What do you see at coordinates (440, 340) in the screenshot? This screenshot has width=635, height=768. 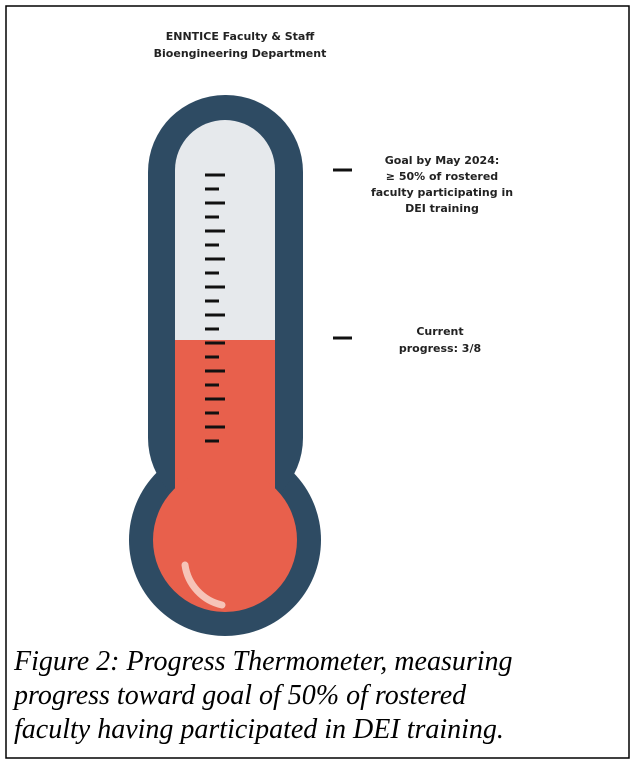 I see `progress-label: Current progress: 3/8` at bounding box center [440, 340].